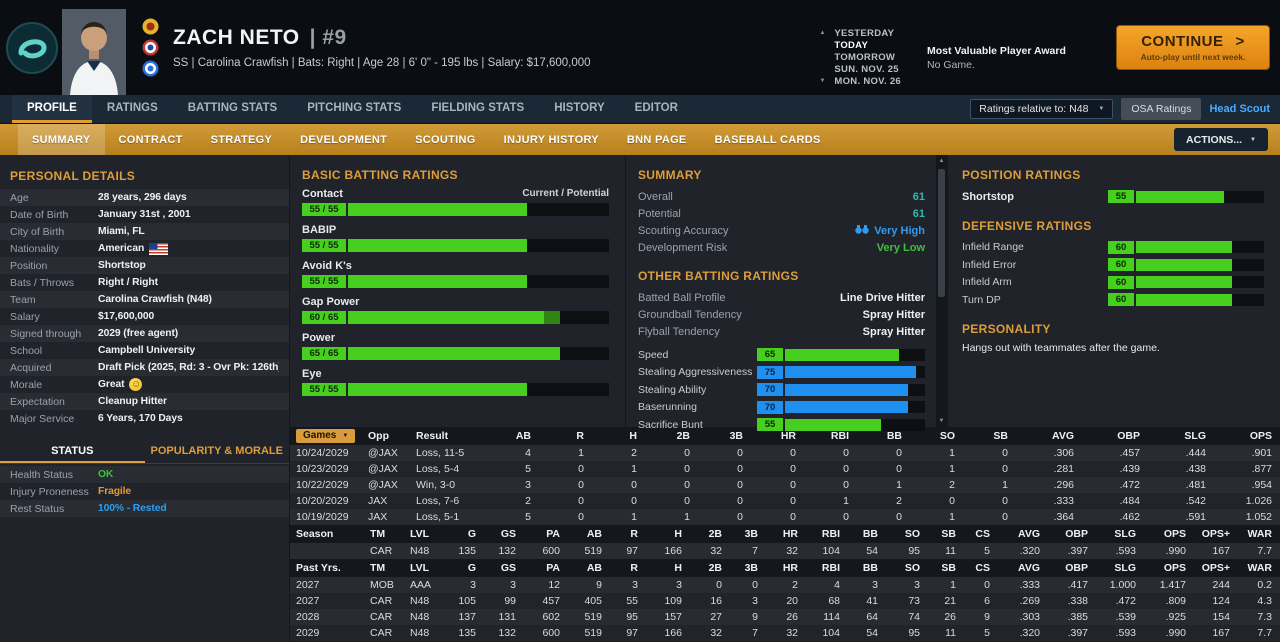  Describe the element at coordinates (864, 33) in the screenshot. I see `date-line-yesterday: YESTERDAY` at that location.